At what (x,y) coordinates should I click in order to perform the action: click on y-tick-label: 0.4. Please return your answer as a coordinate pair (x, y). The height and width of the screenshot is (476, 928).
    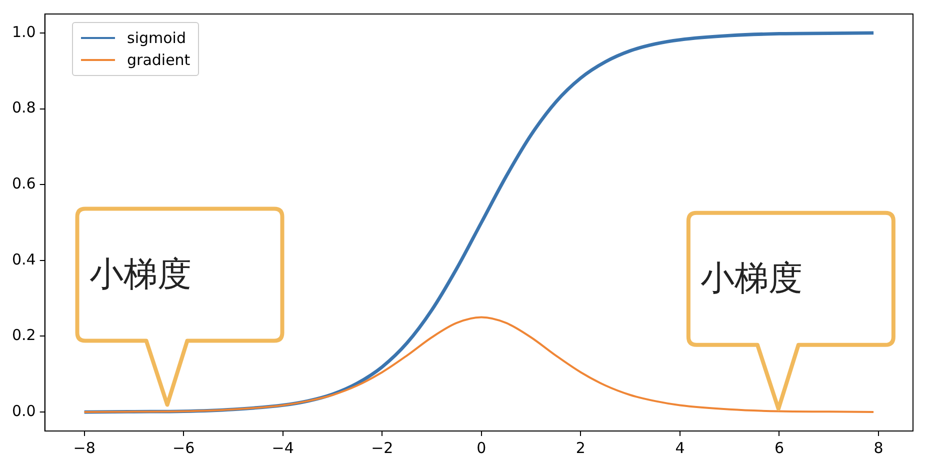
    Looking at the image, I should click on (24, 259).